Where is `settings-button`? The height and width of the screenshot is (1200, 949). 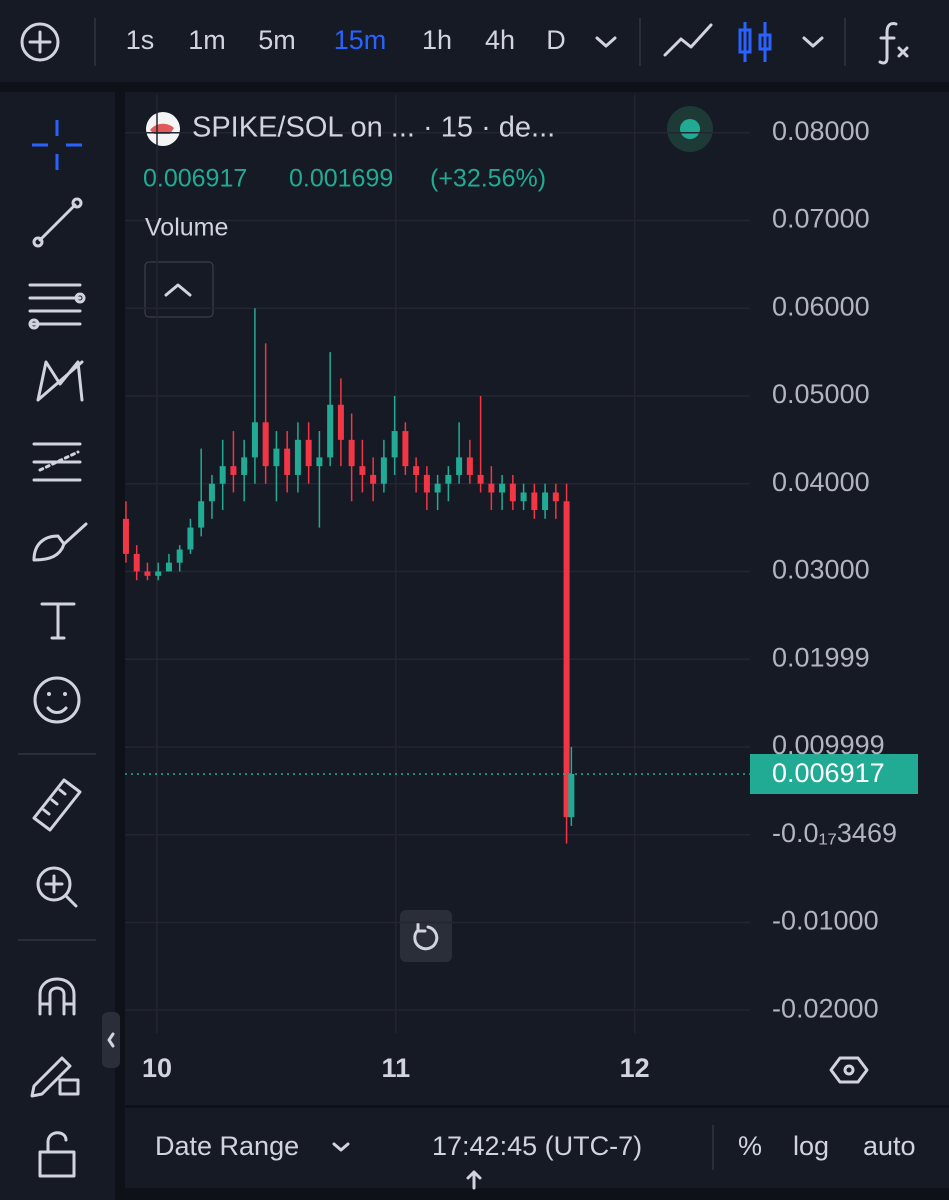
settings-button is located at coordinates (849, 1070).